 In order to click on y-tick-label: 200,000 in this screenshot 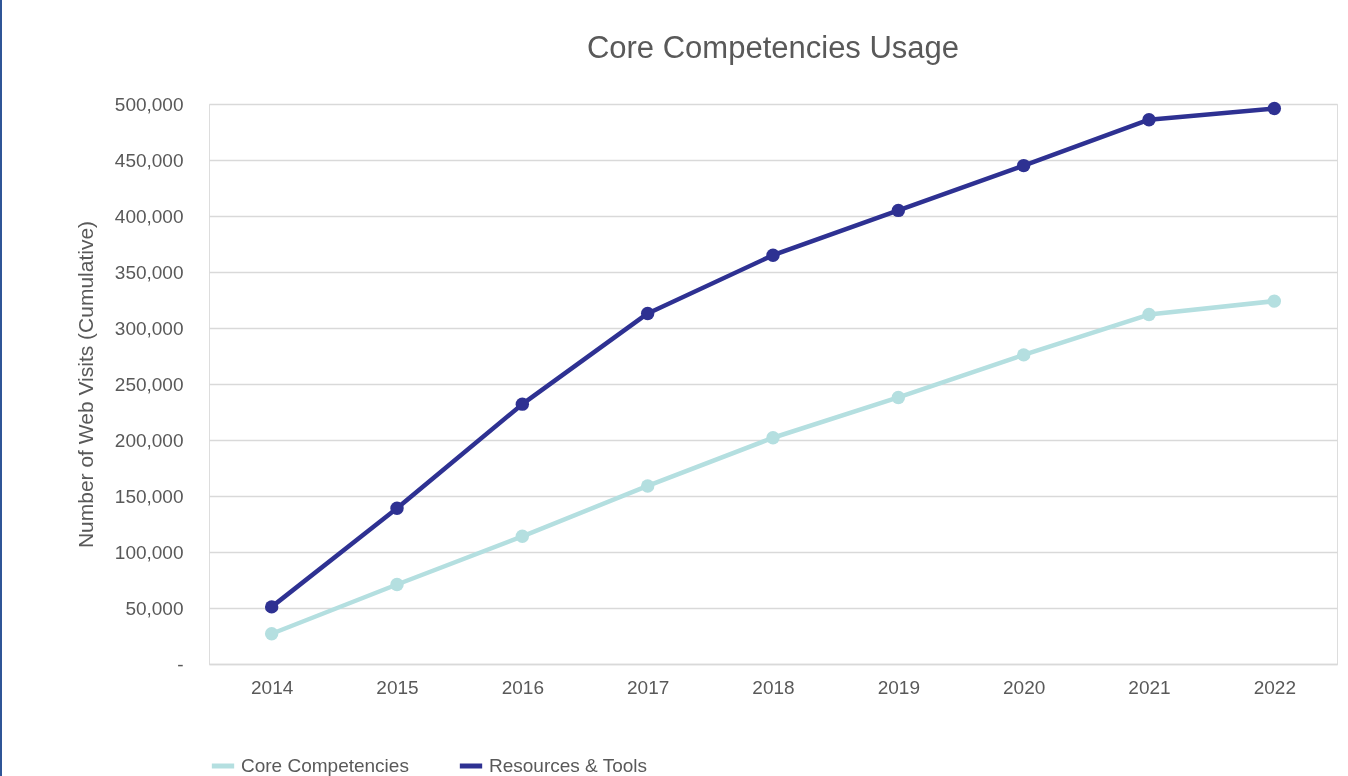, I will do `click(149, 440)`.